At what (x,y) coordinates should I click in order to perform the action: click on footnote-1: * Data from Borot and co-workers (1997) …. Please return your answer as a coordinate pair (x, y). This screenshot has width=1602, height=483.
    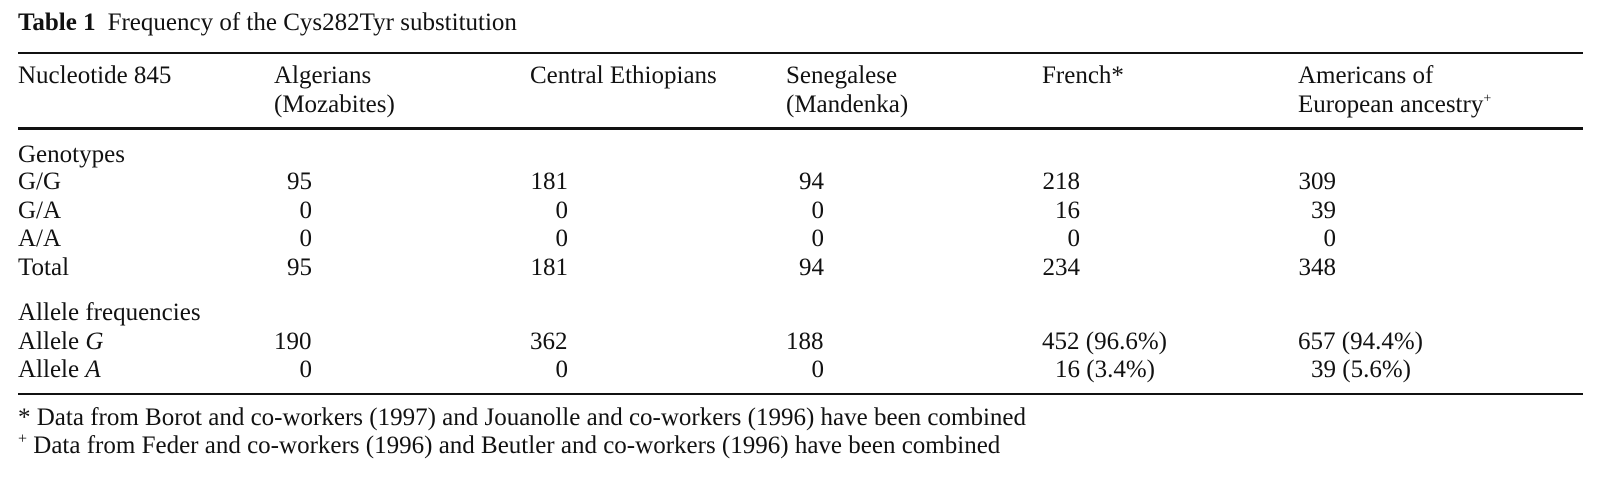
    Looking at the image, I should click on (522, 417).